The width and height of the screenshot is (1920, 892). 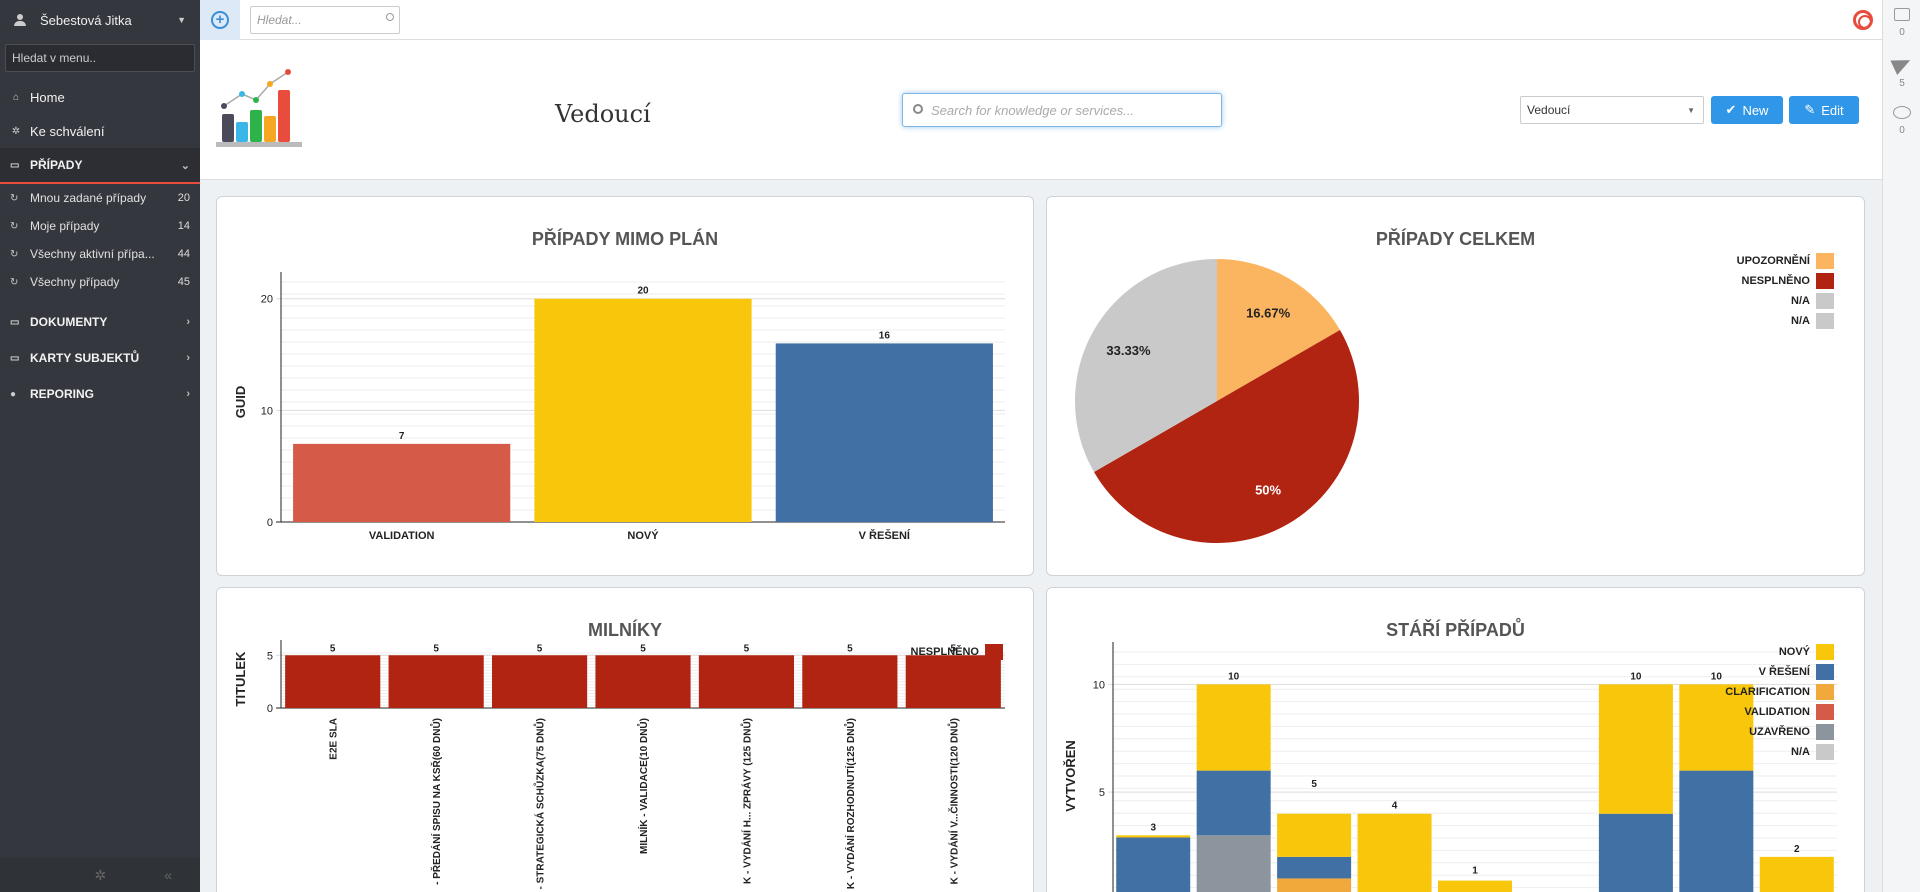 What do you see at coordinates (1773, 261) in the screenshot?
I see `legend-label: UPOZORNĚNÍ` at bounding box center [1773, 261].